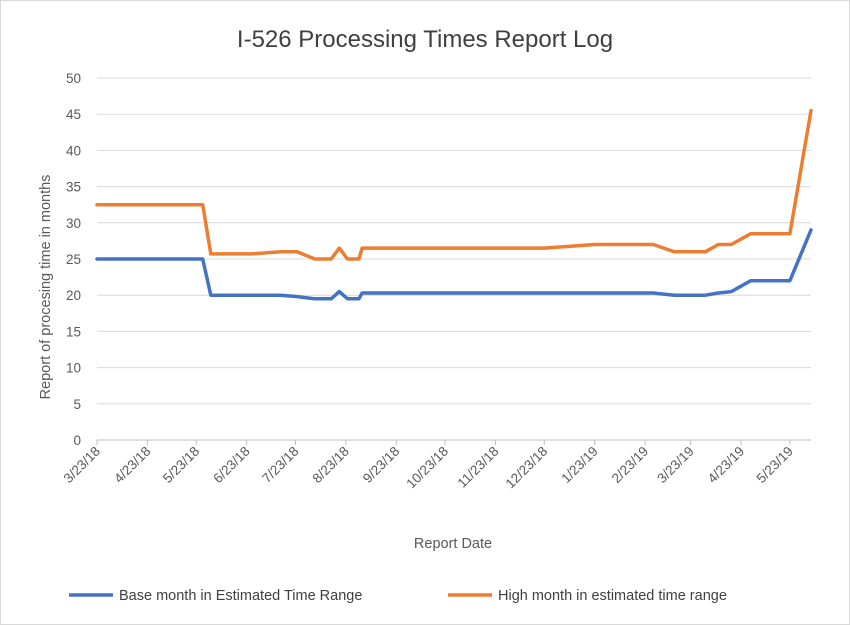 The height and width of the screenshot is (625, 850). I want to click on y-axis: 0 5 10 15 20 25 30 35 40 45 50, so click(73, 259).